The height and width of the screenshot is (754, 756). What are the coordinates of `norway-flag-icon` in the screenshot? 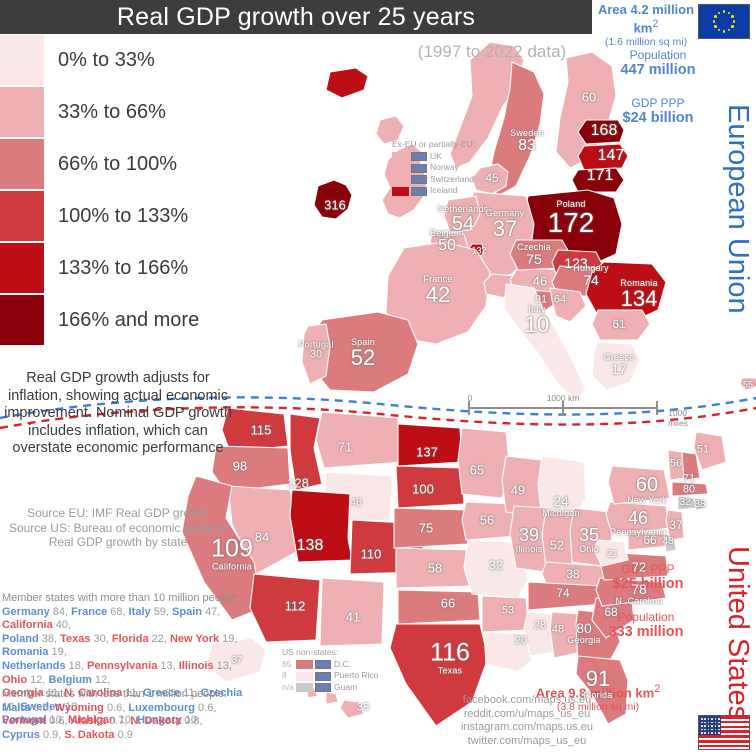 It's located at (419, 168).